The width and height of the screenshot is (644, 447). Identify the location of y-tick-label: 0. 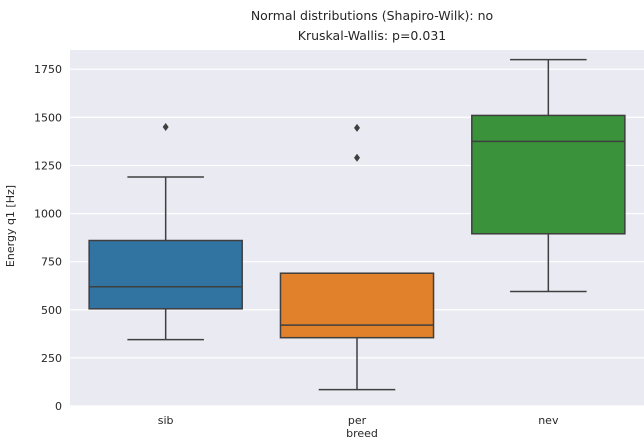
(58, 406).